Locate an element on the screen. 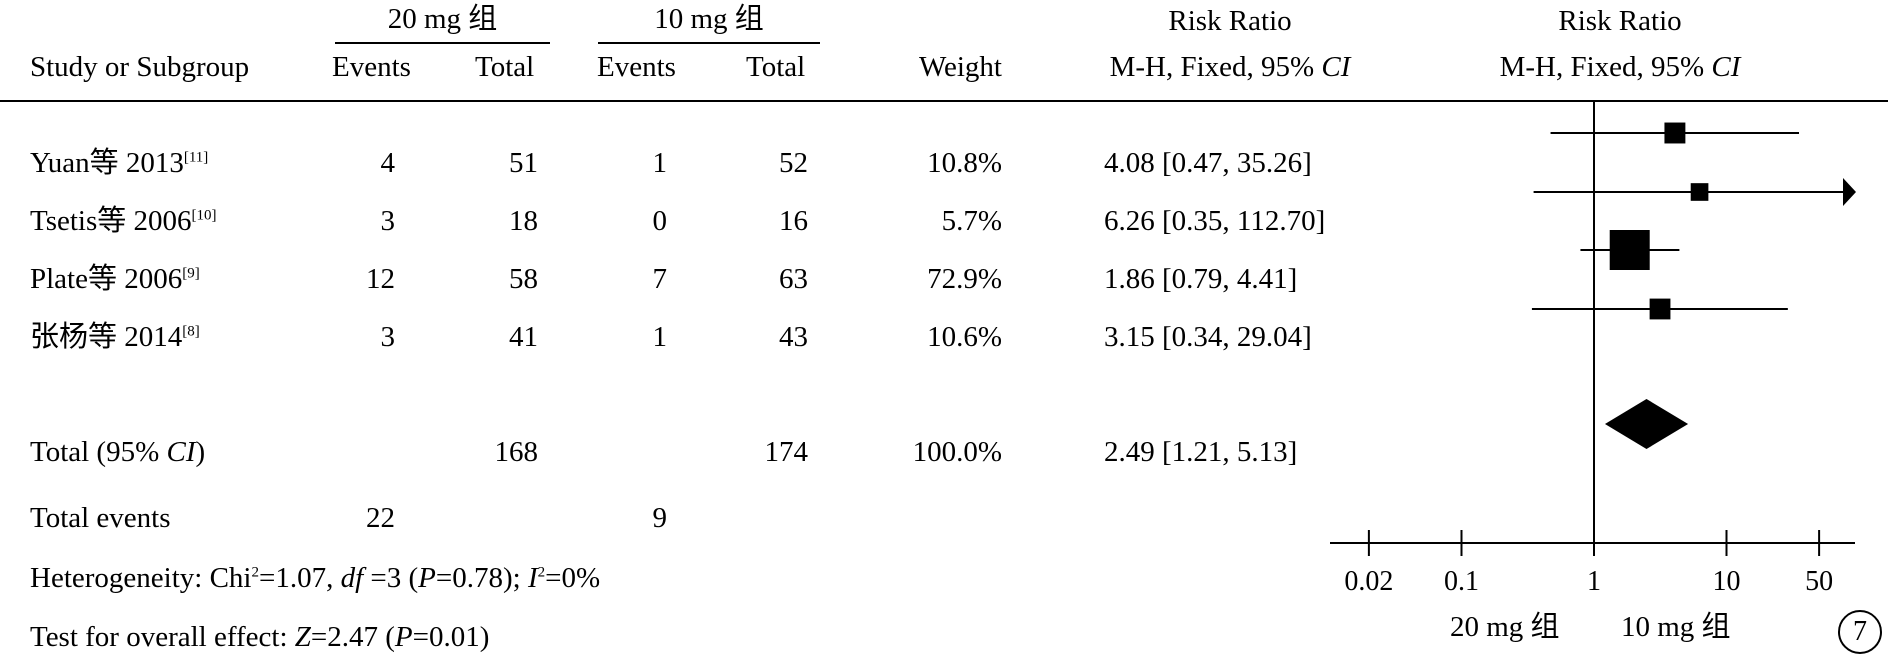 The image size is (1888, 658). axis-label-right: 10 mg 组 is located at coordinates (1676, 627).